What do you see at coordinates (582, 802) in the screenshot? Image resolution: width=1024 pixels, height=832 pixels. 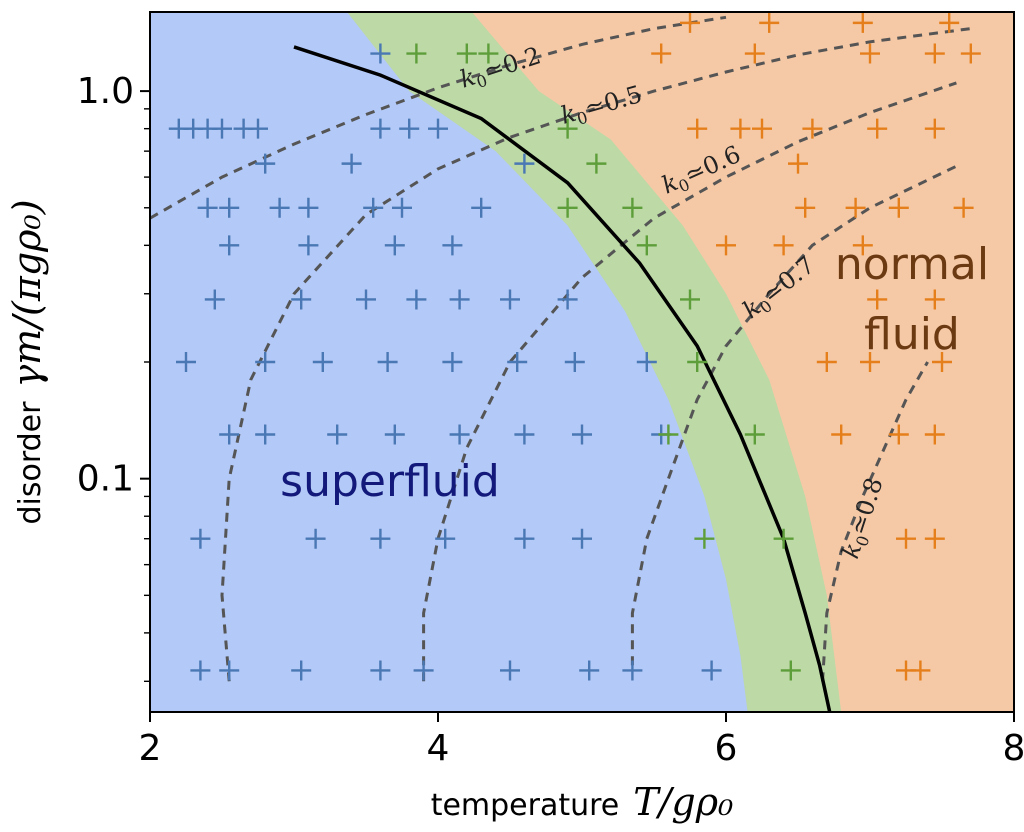 I see `x-axis-label: temperature T/gρ₀` at bounding box center [582, 802].